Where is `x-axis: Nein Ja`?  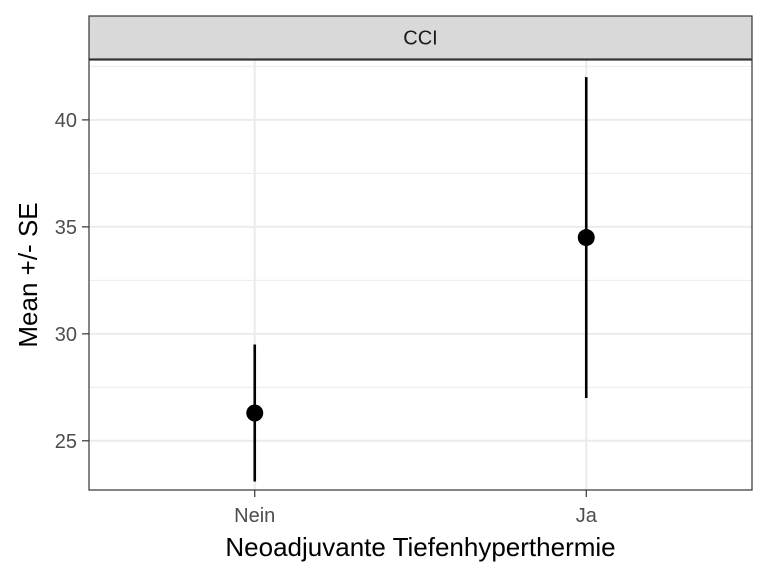
x-axis: Nein Ja is located at coordinates (416, 508).